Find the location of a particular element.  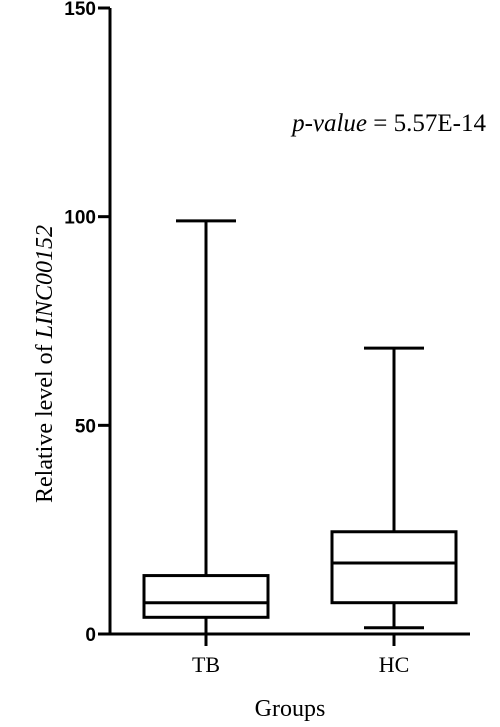

p-value-label: p-value is located at coordinates (328, 123).